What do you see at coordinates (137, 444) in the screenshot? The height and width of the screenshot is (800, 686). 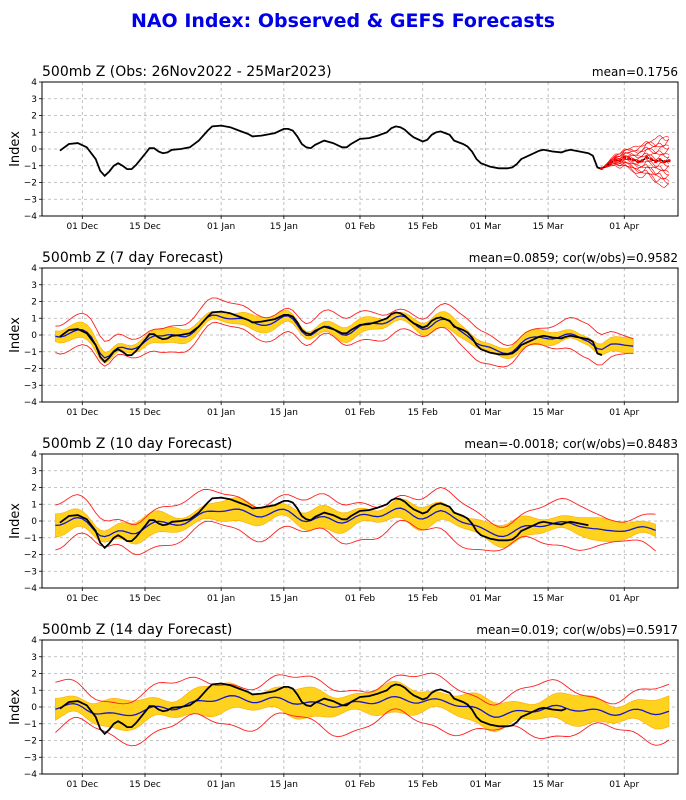 I see `panel-title: 500mb Z (10 day Forecast)` at bounding box center [137, 444].